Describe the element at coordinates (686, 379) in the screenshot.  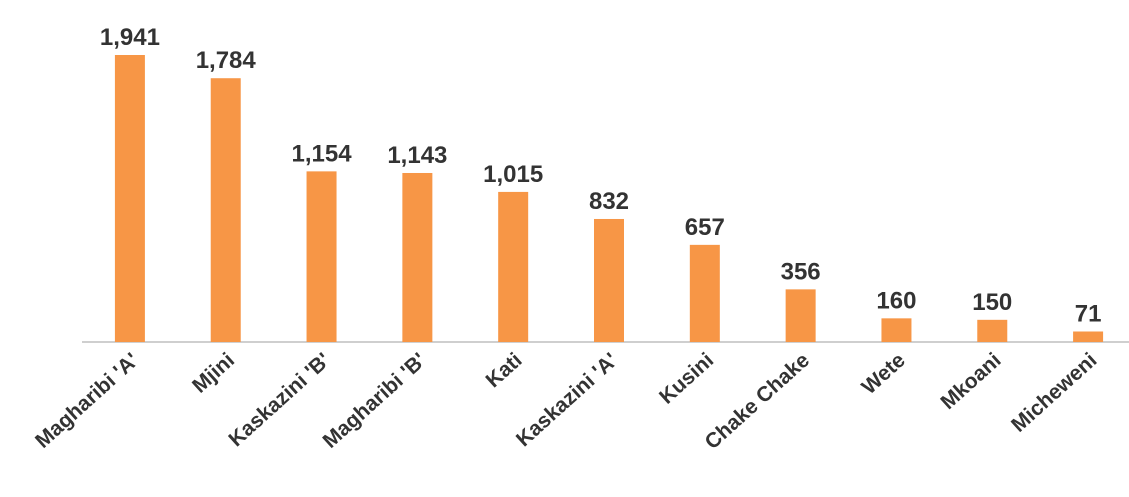
I see `x-tick-label: Kusini` at that location.